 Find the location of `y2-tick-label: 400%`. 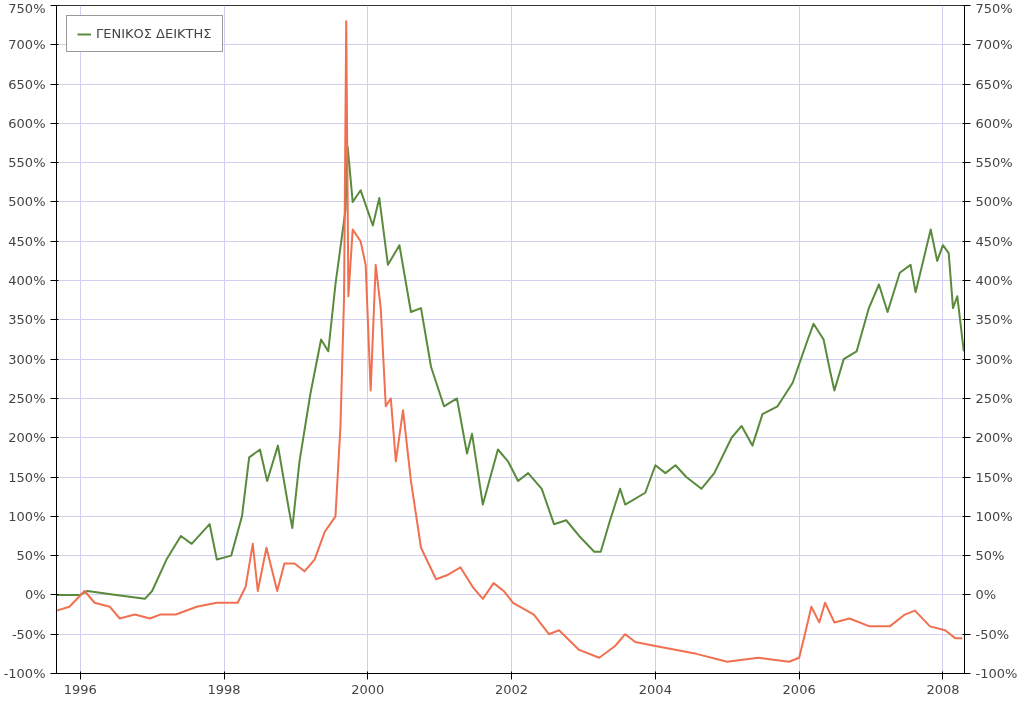

y2-tick-label: 400% is located at coordinates (994, 281).